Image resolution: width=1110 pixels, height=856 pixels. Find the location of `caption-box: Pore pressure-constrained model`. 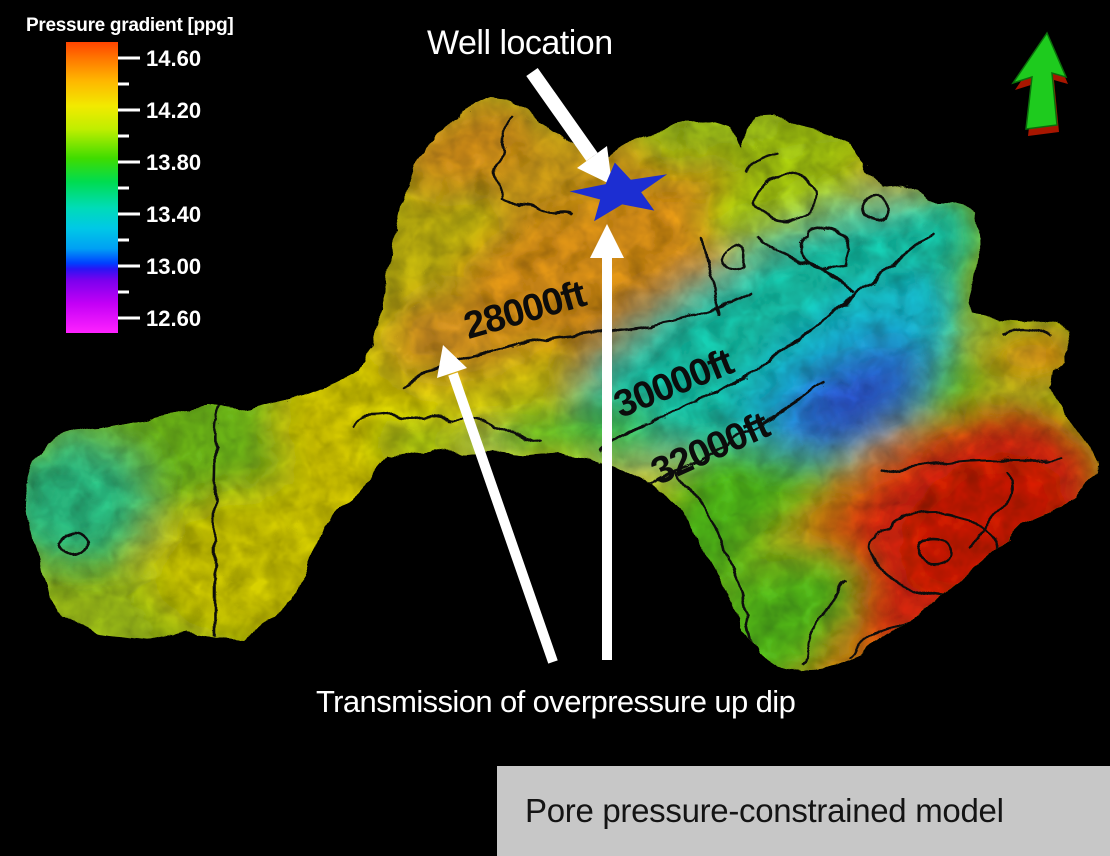

caption-box: Pore pressure-constrained model is located at coordinates (803, 811).